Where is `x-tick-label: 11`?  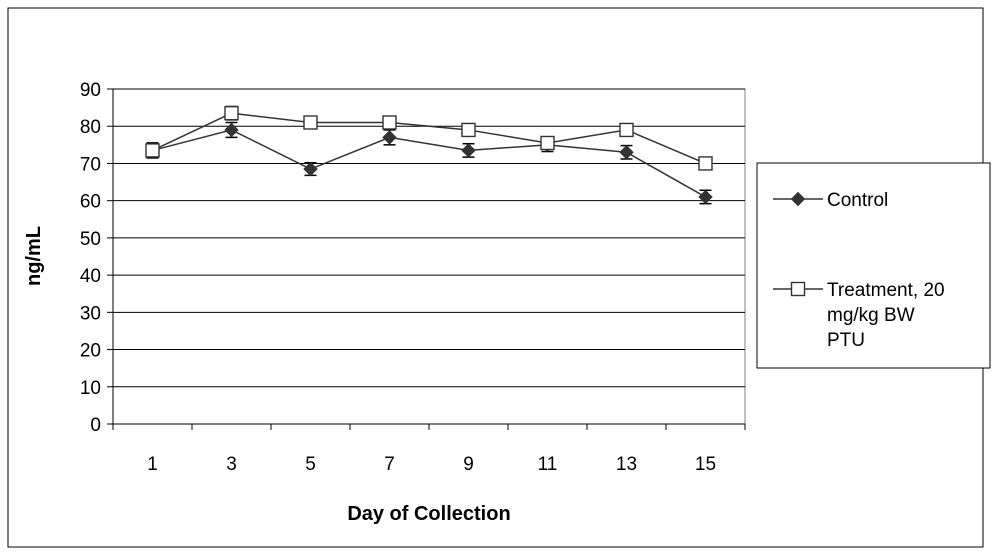
x-tick-label: 11 is located at coordinates (548, 464).